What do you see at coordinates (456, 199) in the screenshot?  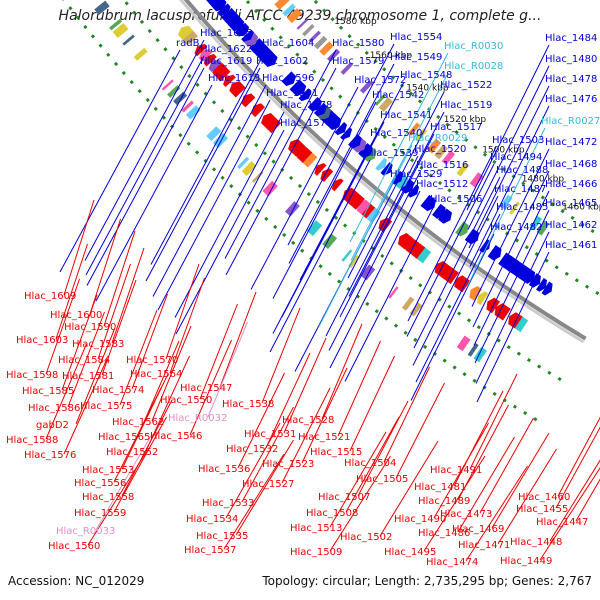 I see `gene-label: Hlac_1506` at bounding box center [456, 199].